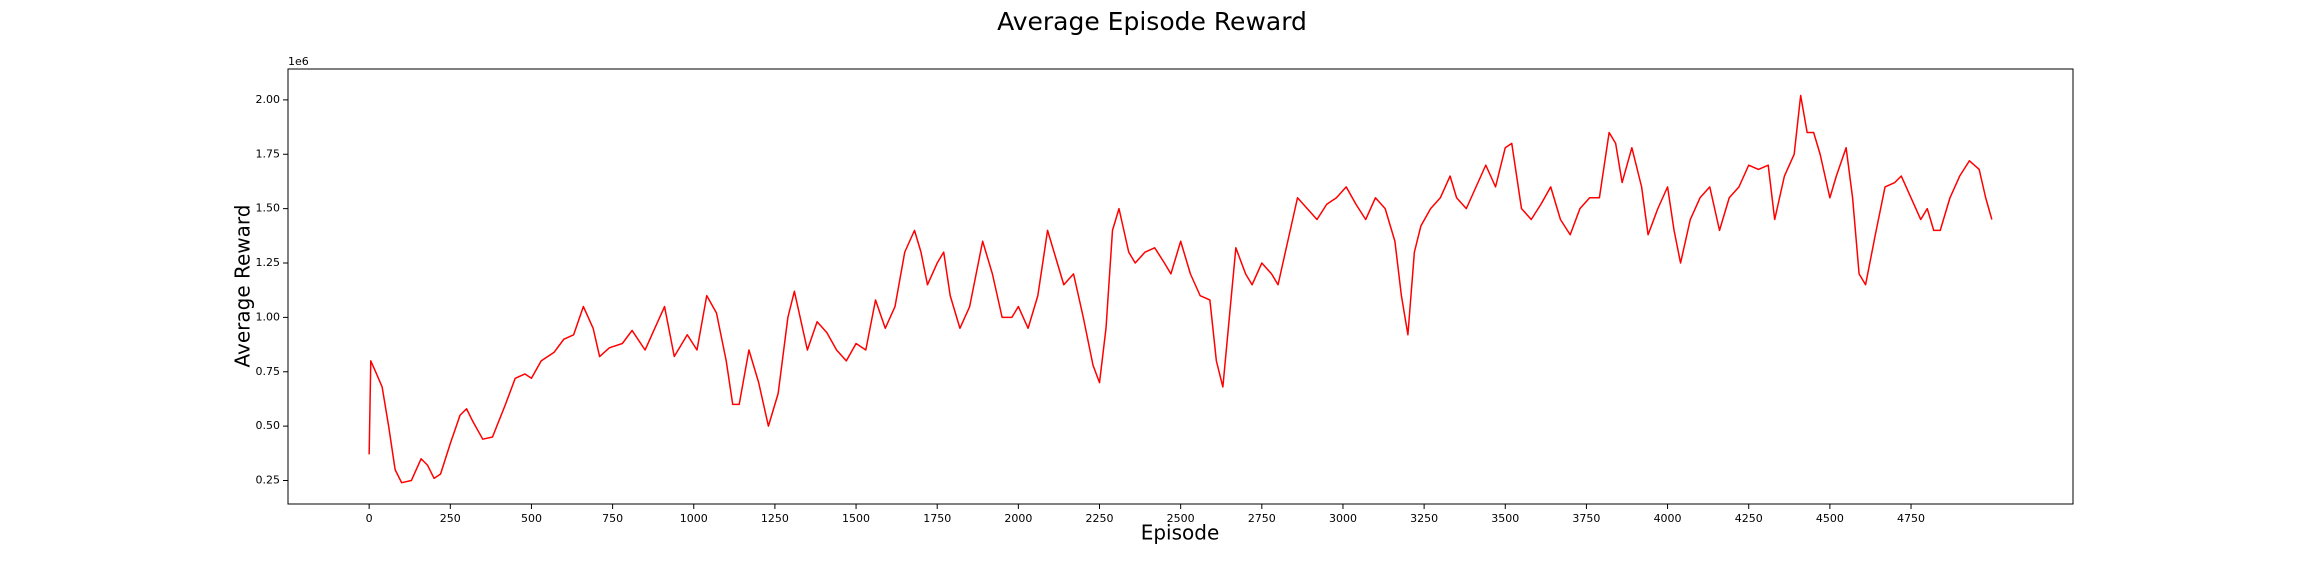 This screenshot has width=2304, height=576. Describe the element at coordinates (268, 208) in the screenshot. I see `y-tick-label: 1.50` at that location.